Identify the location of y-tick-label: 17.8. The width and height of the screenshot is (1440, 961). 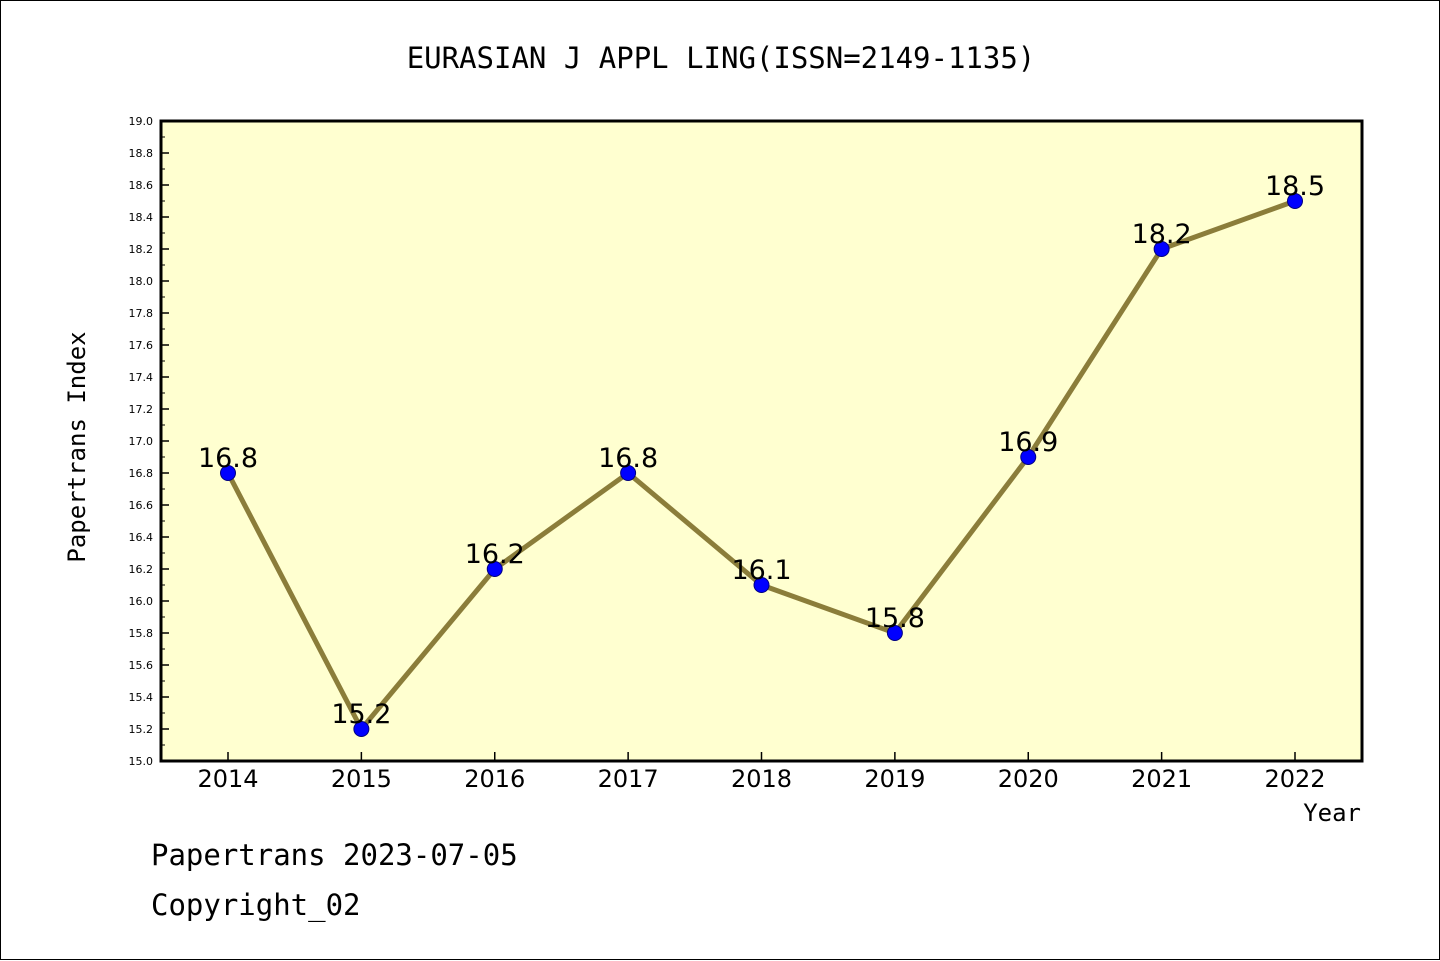
(141, 313).